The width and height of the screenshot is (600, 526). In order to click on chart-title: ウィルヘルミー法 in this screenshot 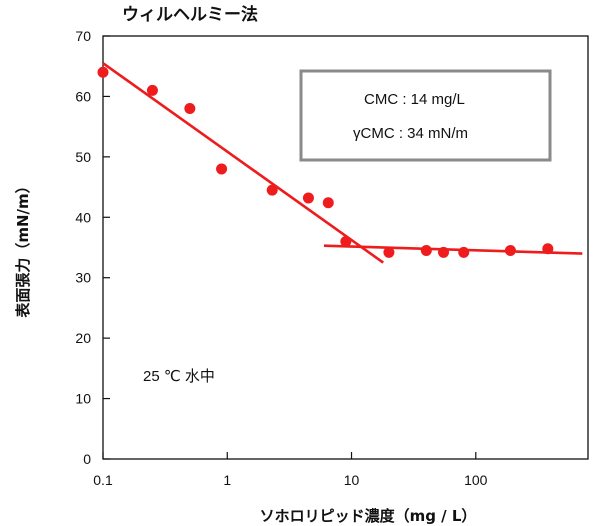, I will do `click(190, 14)`.